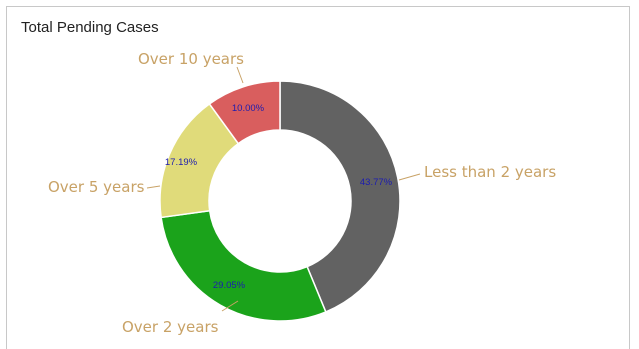  What do you see at coordinates (409, 177) in the screenshot?
I see `leader-line-less-than-2-years` at bounding box center [409, 177].